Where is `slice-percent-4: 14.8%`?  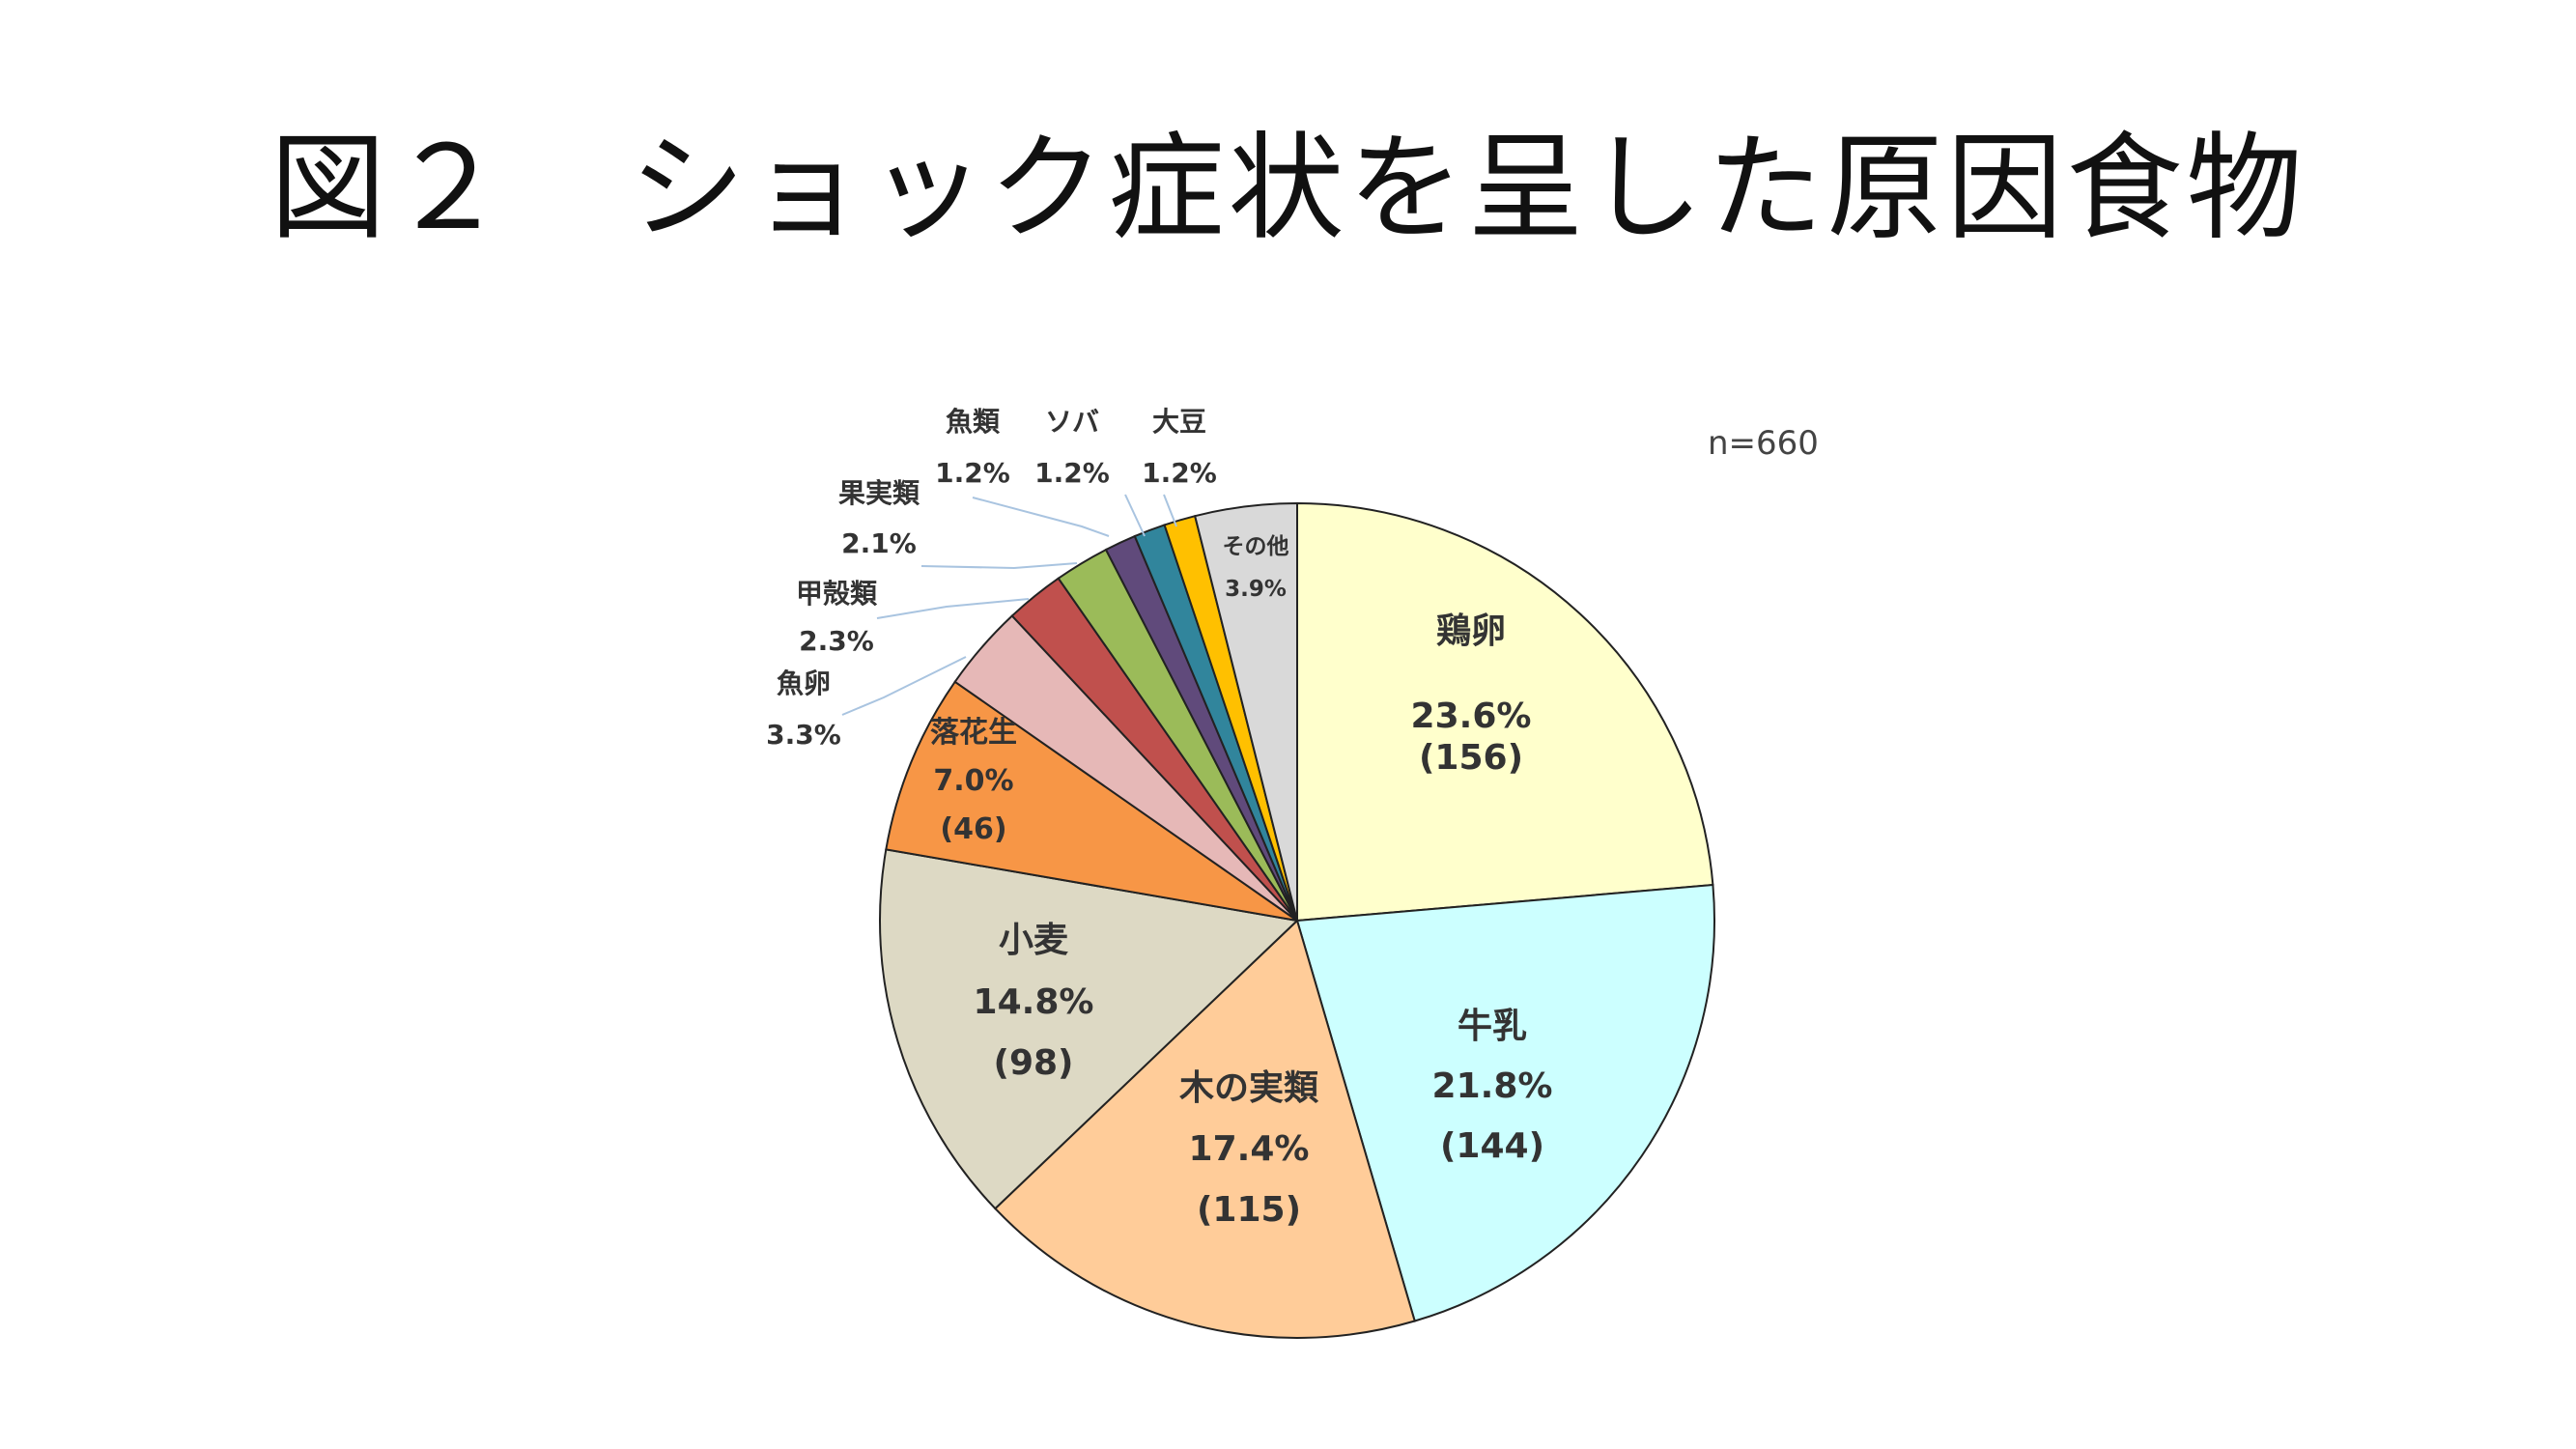 slice-percent-4: 14.8% is located at coordinates (1034, 1002).